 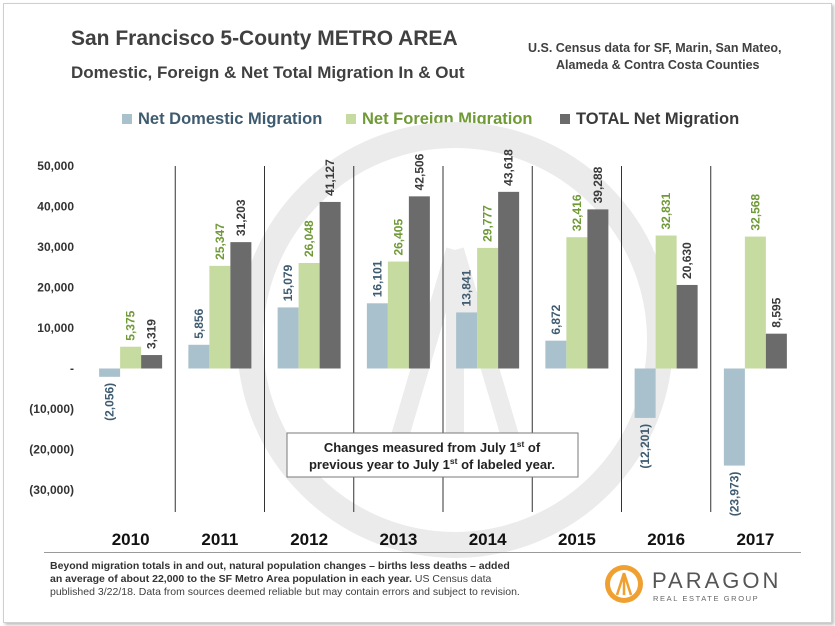 I want to click on bar-domestic-2010, so click(x=110, y=372).